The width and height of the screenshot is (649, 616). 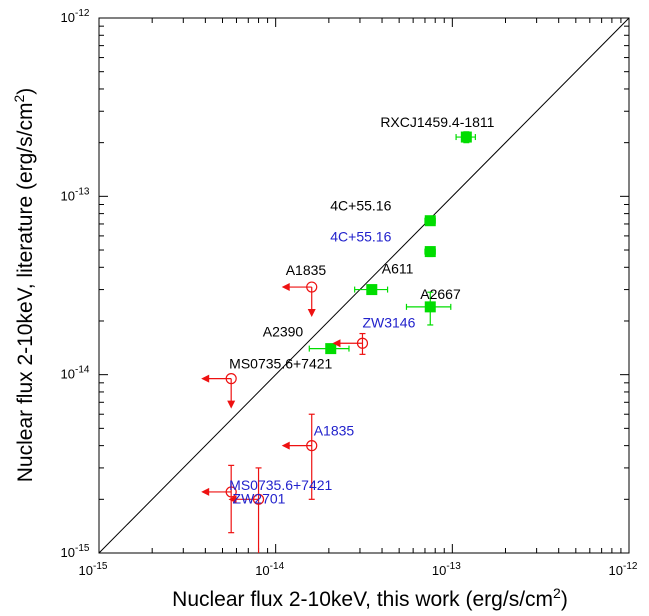 I want to click on point-label: RXCJ1459.4-1811, so click(x=437, y=122).